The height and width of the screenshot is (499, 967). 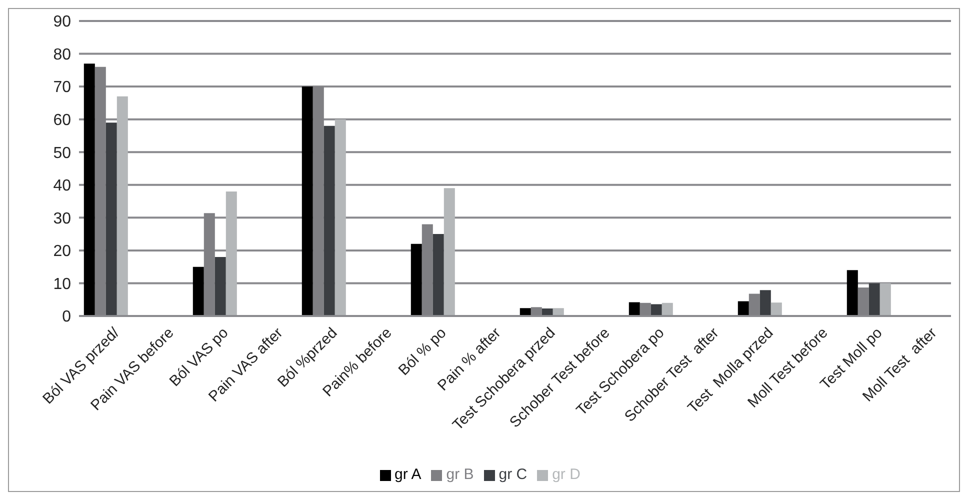 What do you see at coordinates (62, 55) in the screenshot?
I see `y-tick-label: 80` at bounding box center [62, 55].